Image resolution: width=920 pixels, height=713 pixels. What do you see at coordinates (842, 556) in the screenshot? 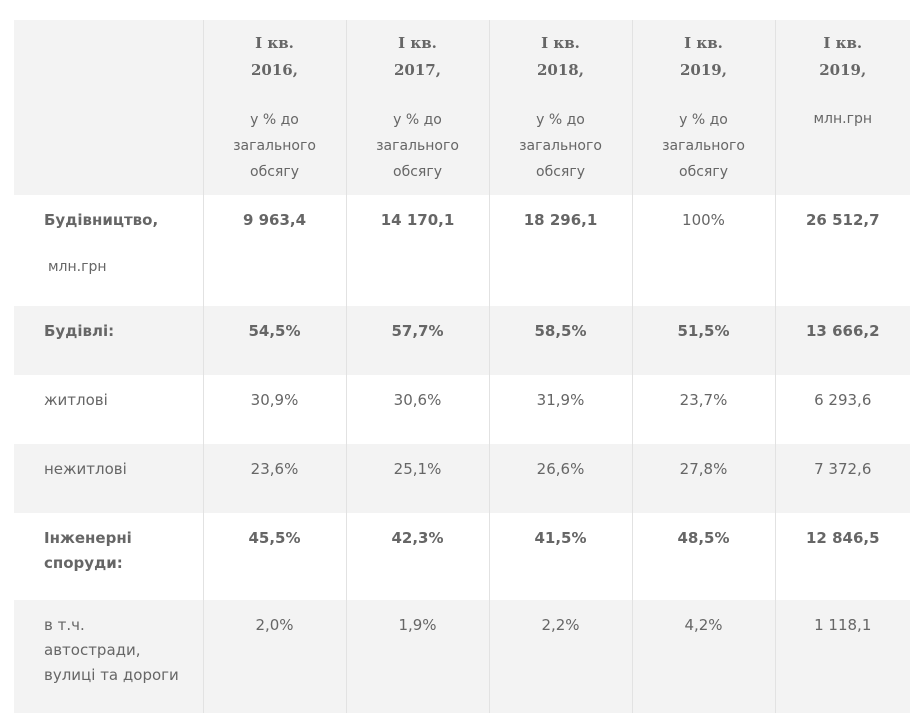
I see `table-cell: 12 846,5` at bounding box center [842, 556].